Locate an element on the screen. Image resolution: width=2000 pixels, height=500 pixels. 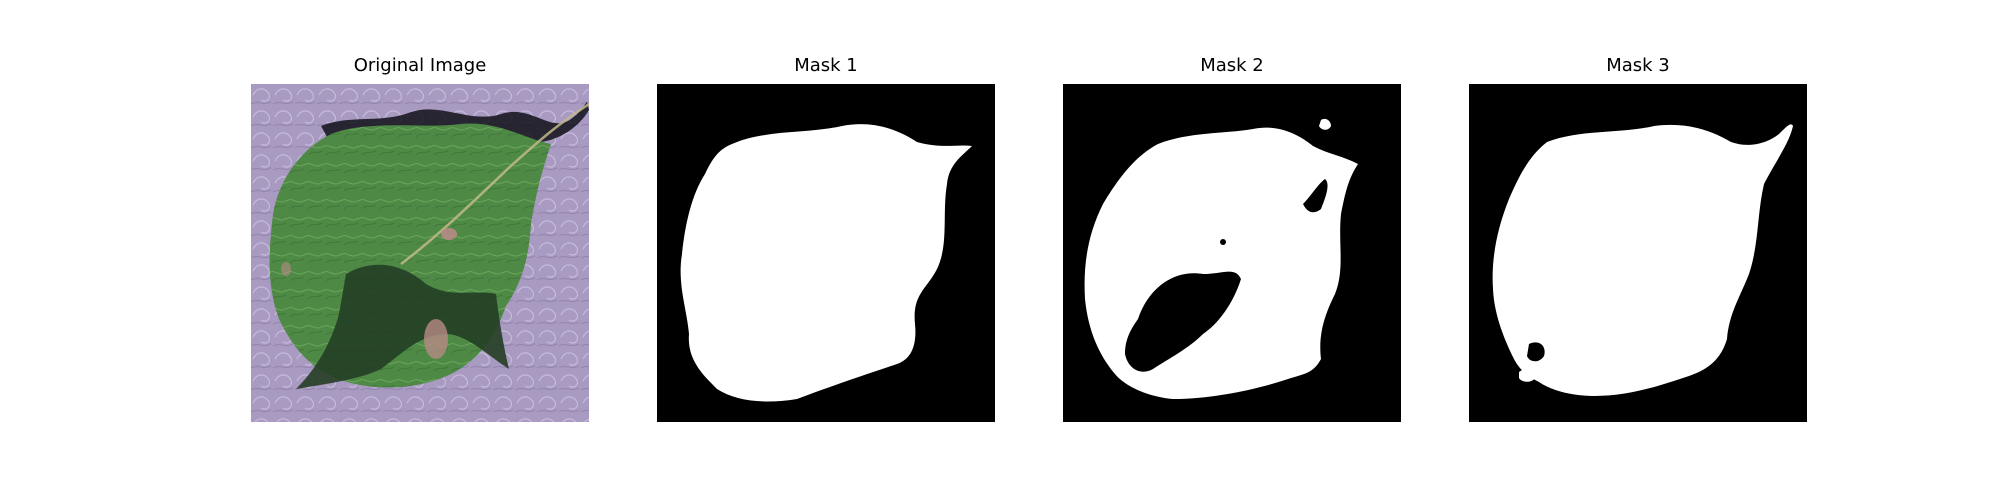
panel-title: Mask 1 is located at coordinates (826, 66).